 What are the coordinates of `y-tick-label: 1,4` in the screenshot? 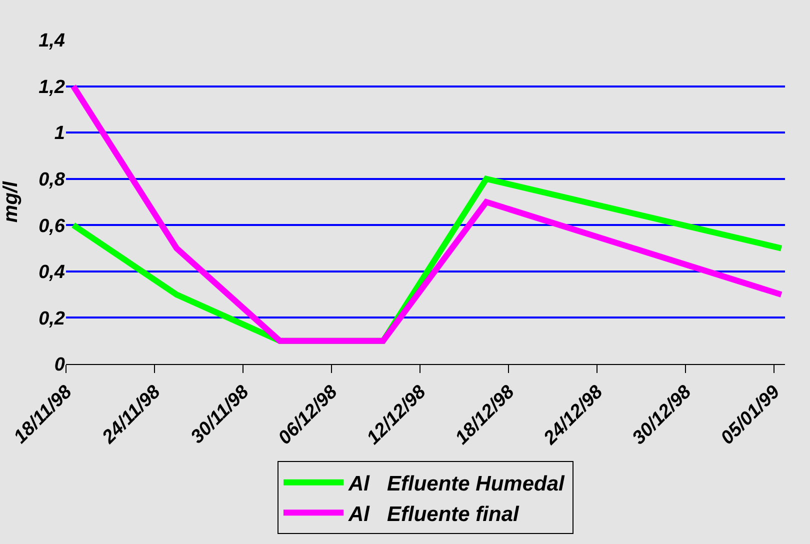 It's located at (52, 41).